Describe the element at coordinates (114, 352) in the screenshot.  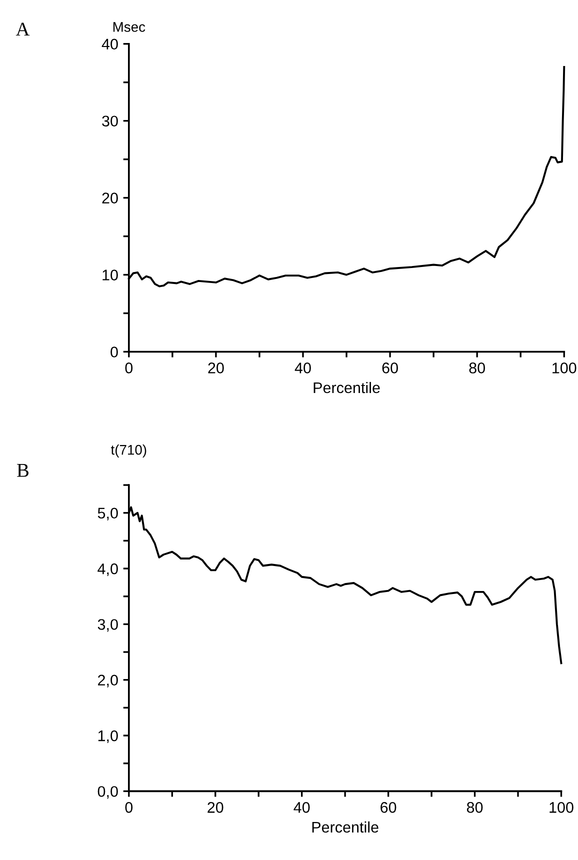
I see `y-tick-label: 0` at that location.